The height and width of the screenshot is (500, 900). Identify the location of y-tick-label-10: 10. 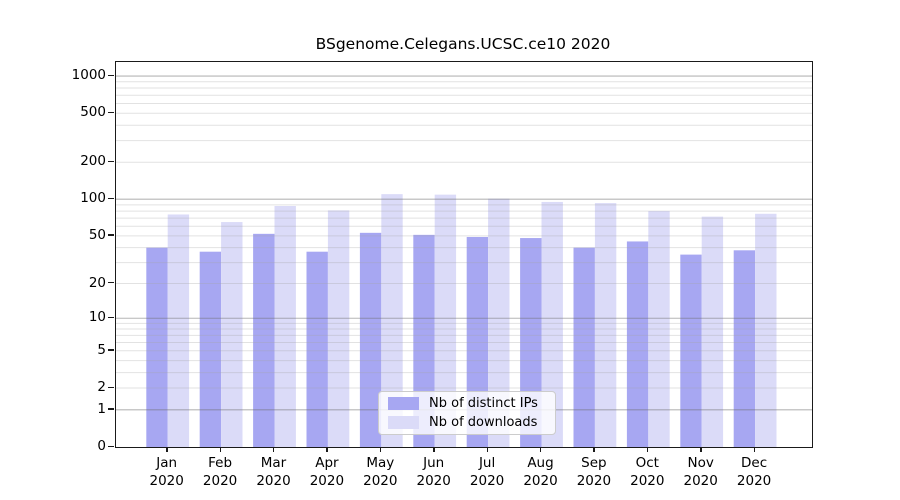
(97, 317).